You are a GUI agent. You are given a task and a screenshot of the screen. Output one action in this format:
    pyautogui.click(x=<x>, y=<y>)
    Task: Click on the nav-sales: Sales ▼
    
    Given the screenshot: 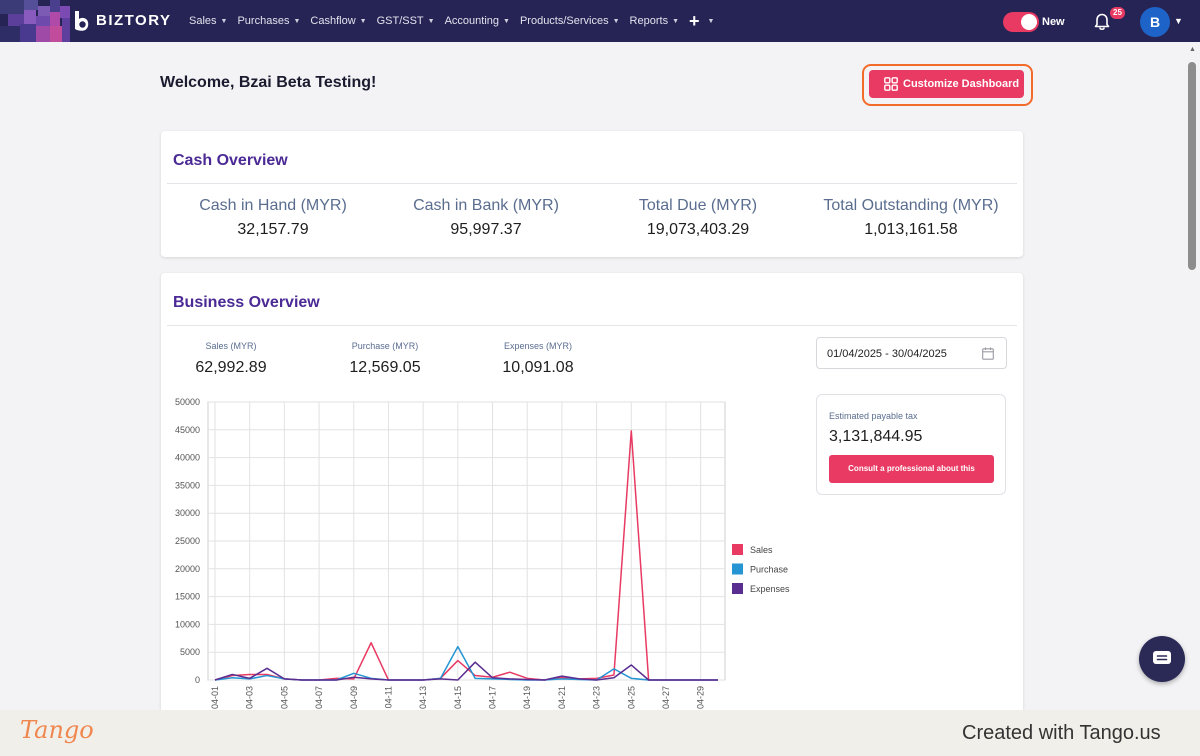 What is the action you would take?
    pyautogui.click(x=208, y=21)
    